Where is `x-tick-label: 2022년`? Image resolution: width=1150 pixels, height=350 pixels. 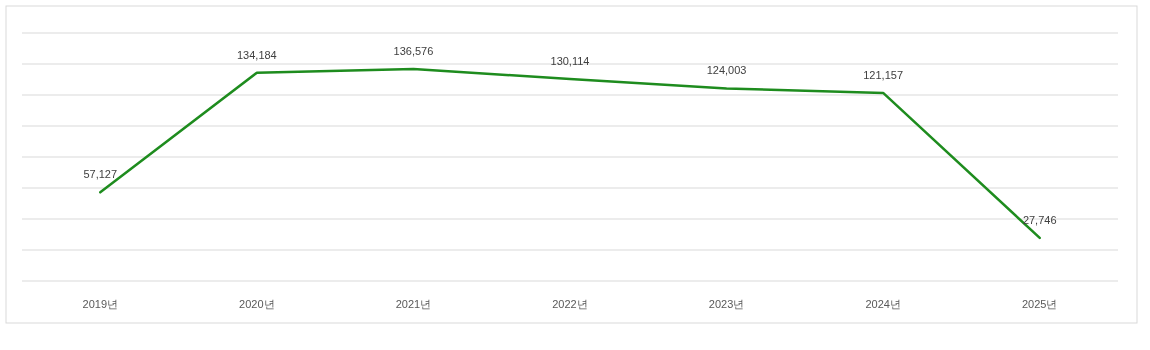
x-tick-label: 2022년 is located at coordinates (570, 304).